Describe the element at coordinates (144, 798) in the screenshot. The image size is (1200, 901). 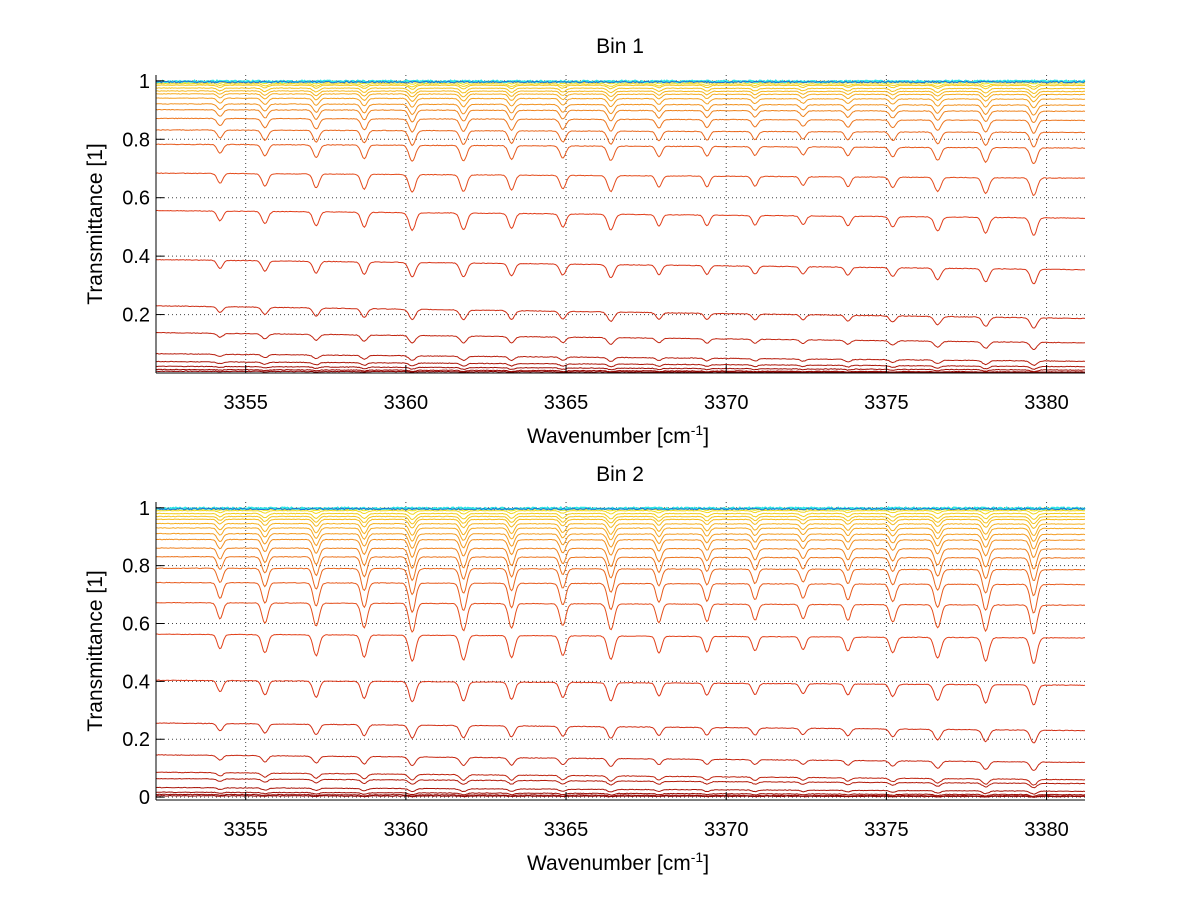
I see `y-tick-label: 0` at that location.